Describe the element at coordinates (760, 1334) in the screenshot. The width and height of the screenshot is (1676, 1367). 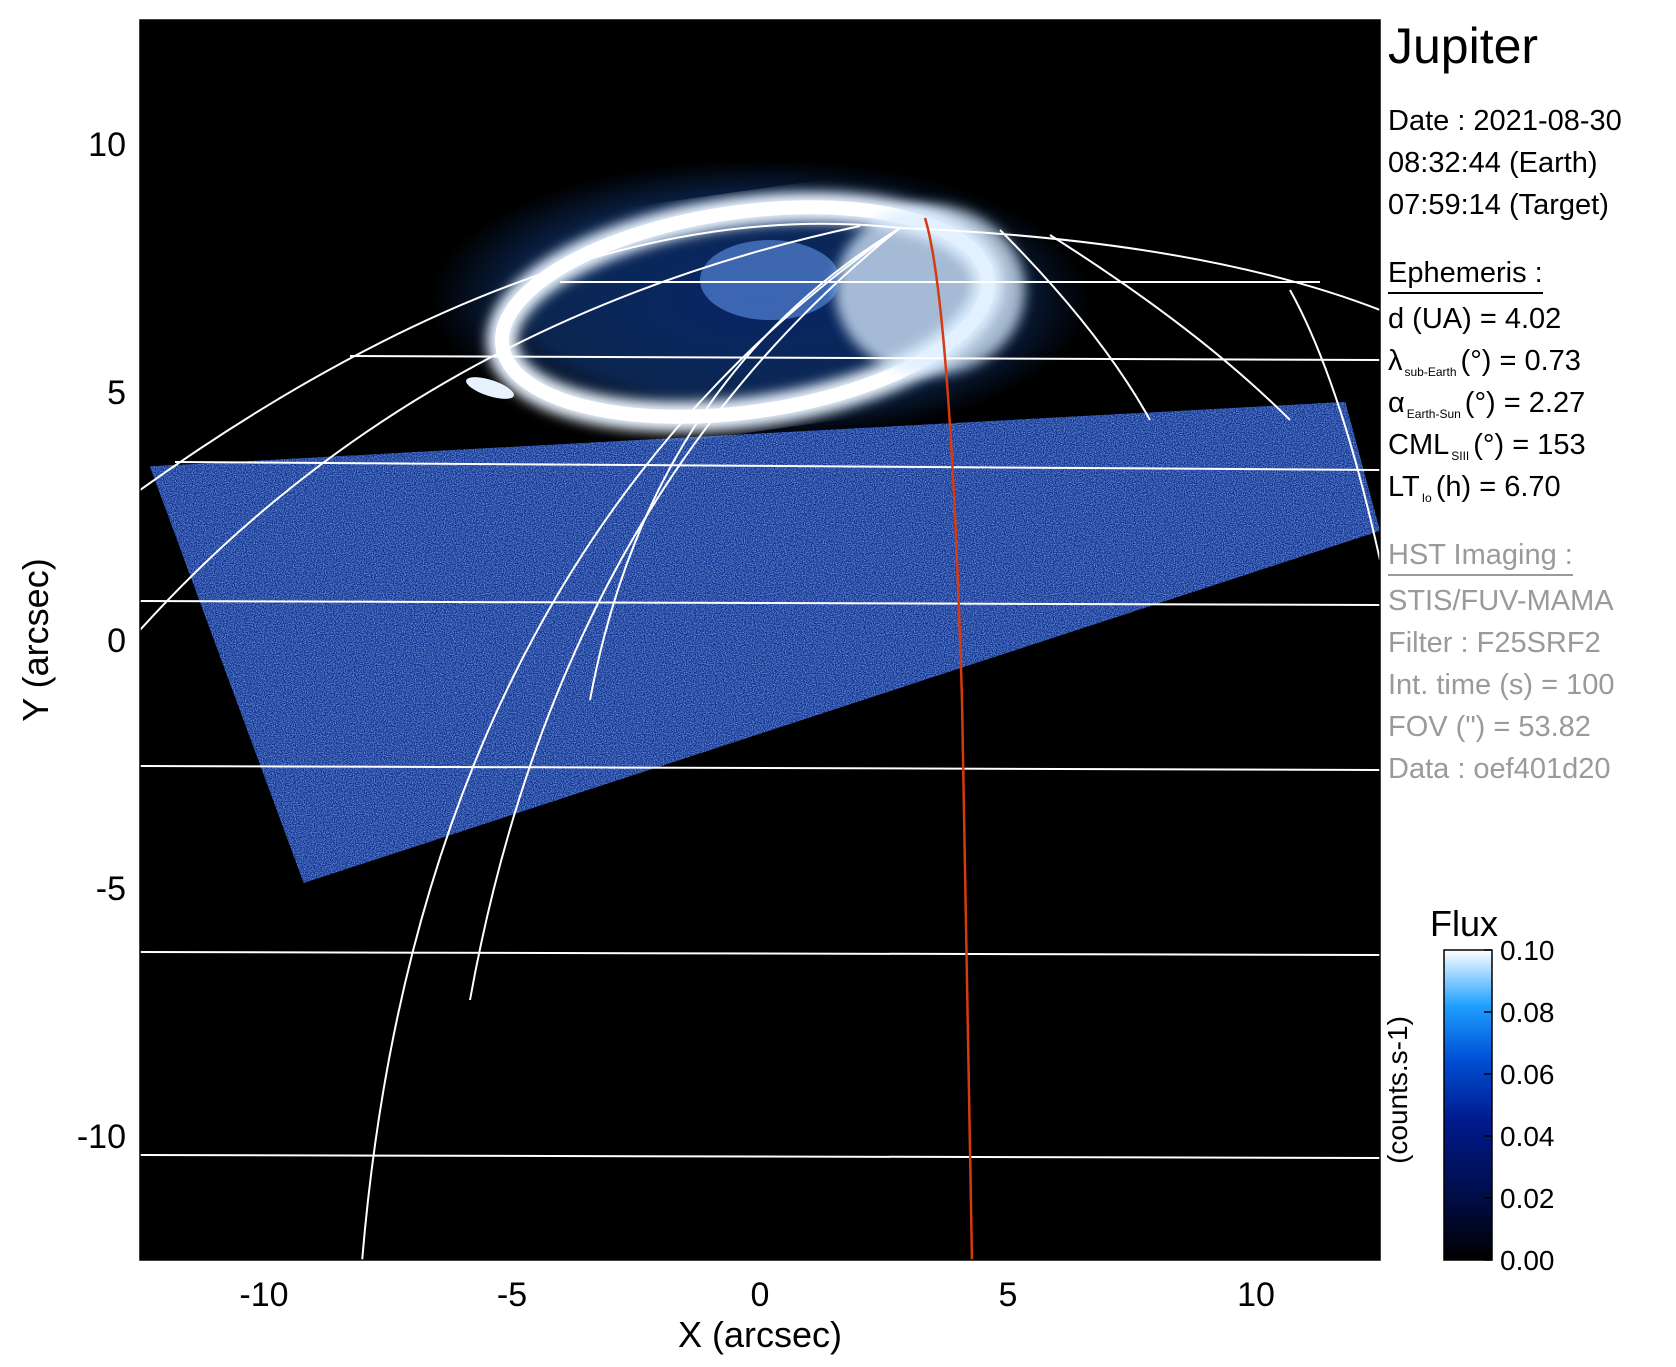
I see `x-axis-title: X (arcsec)` at that location.